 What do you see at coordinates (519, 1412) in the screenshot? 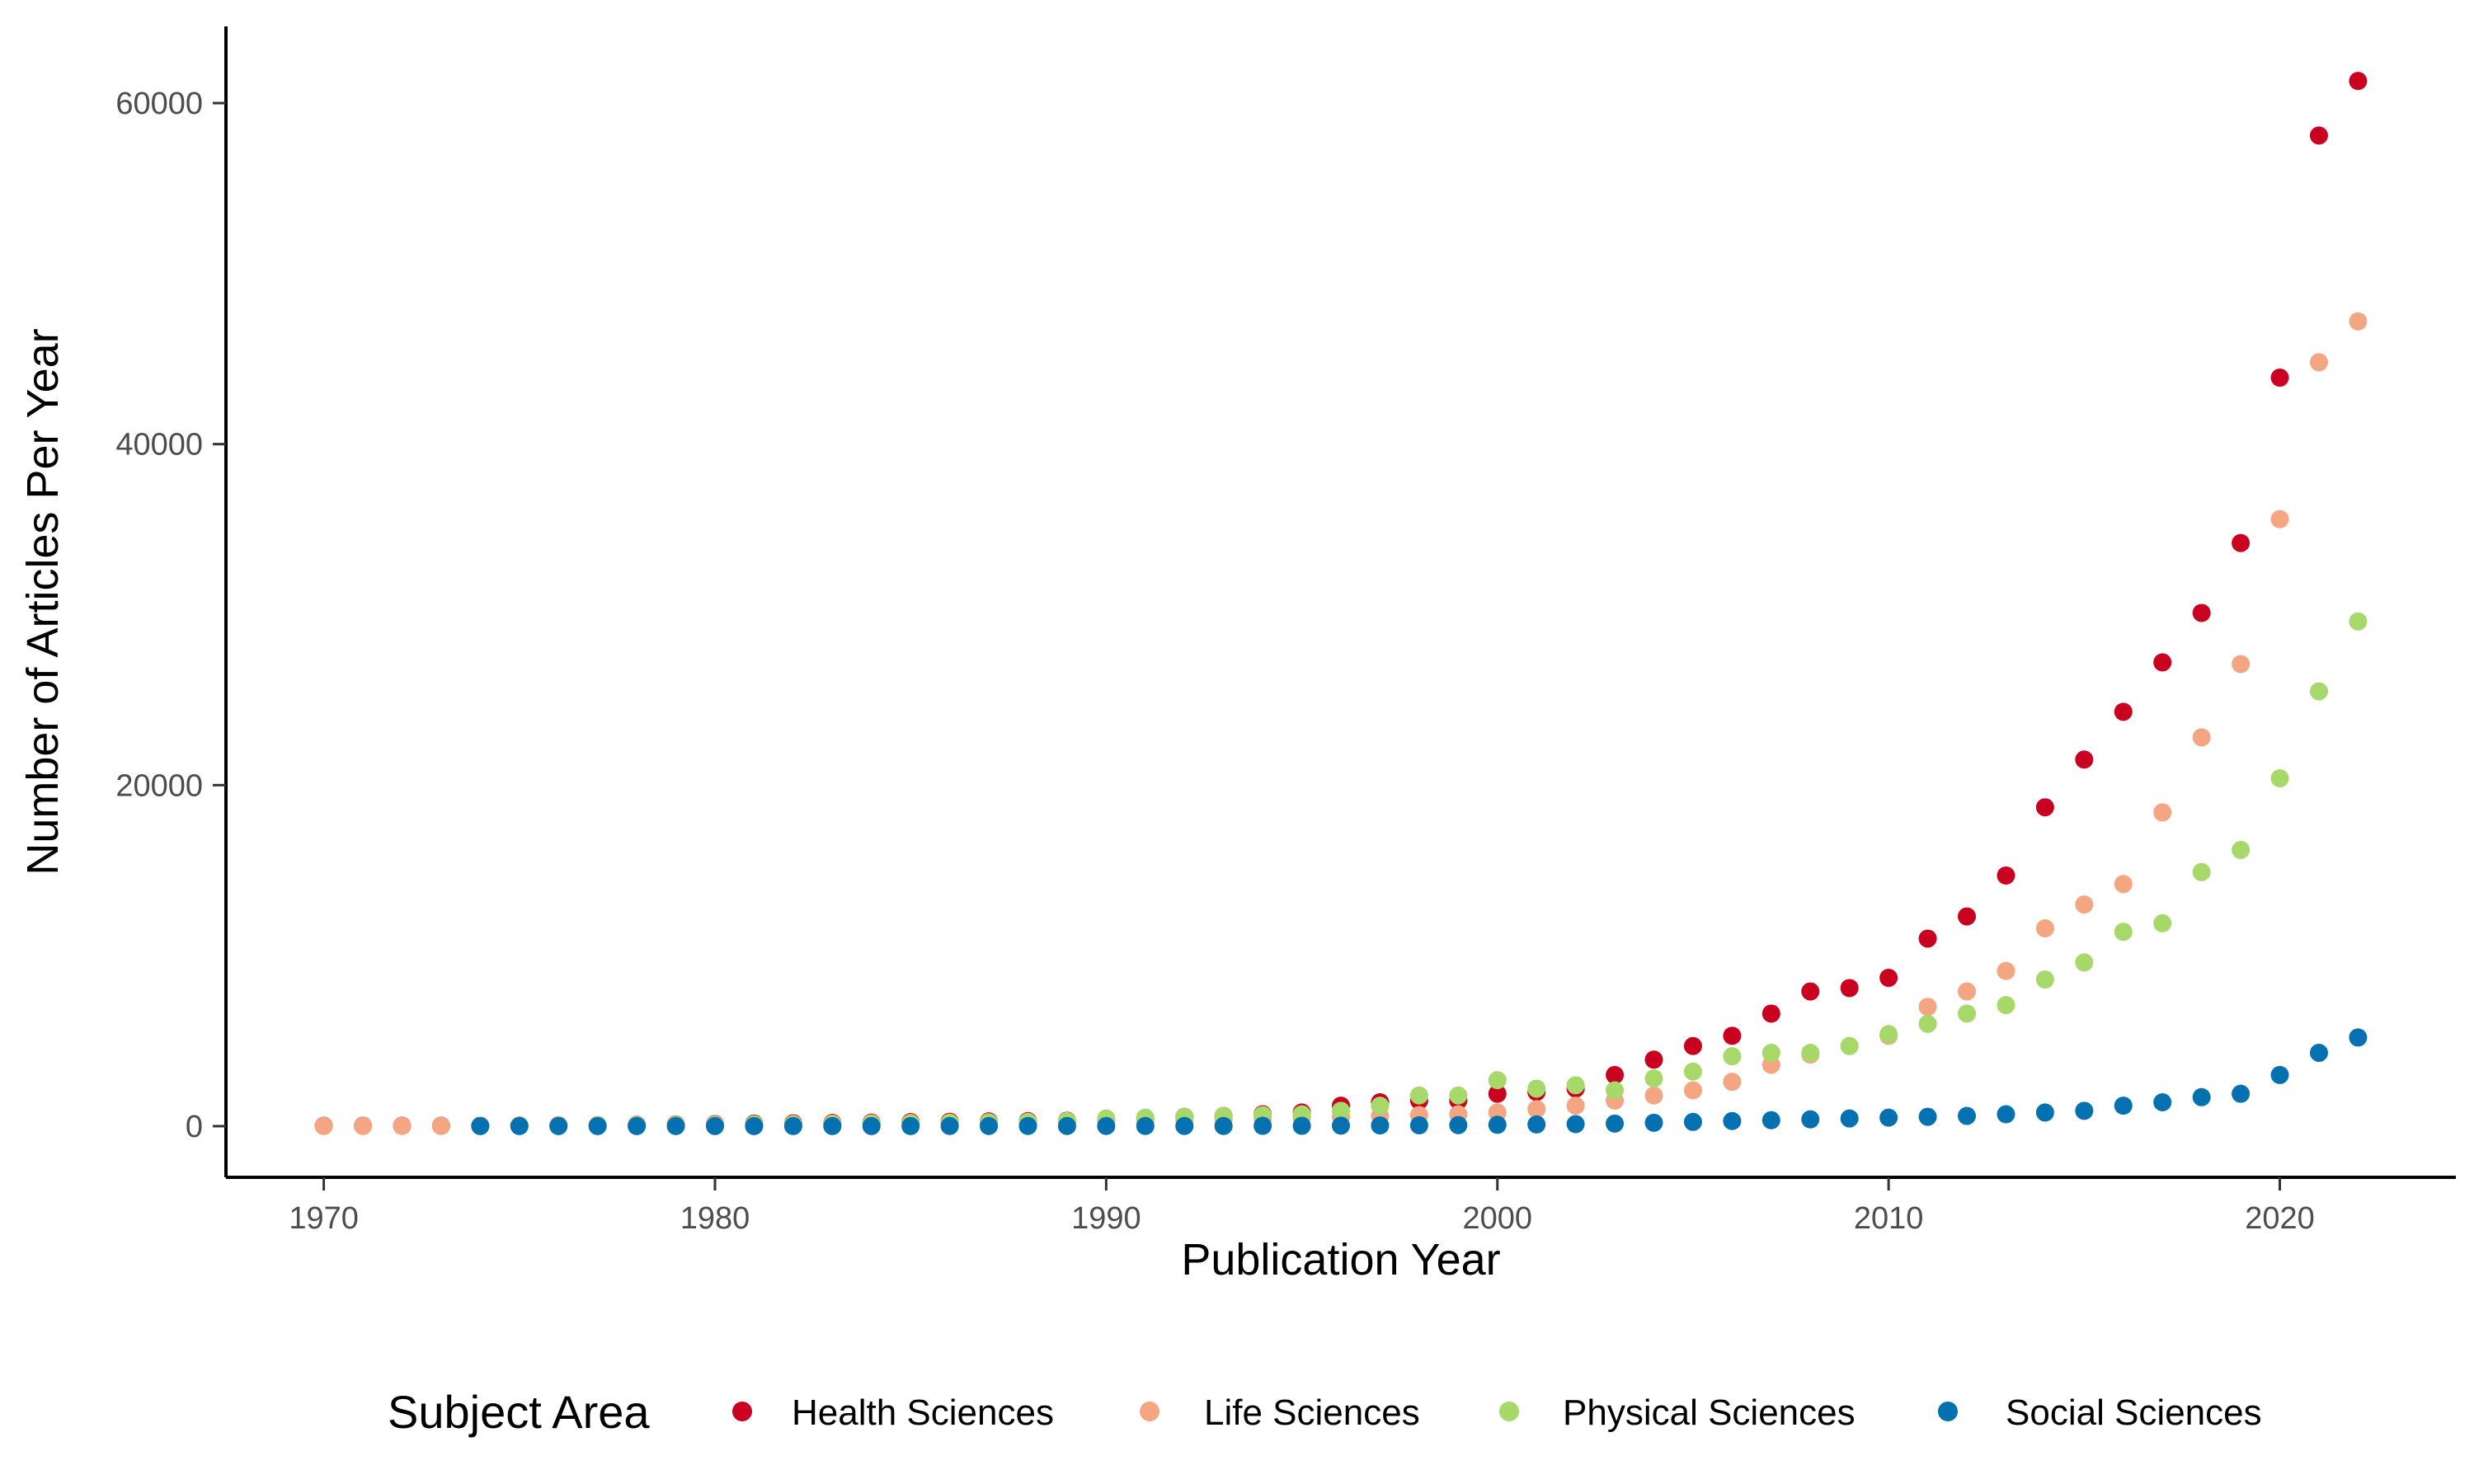
I see `legend-title: Subject Area` at bounding box center [519, 1412].